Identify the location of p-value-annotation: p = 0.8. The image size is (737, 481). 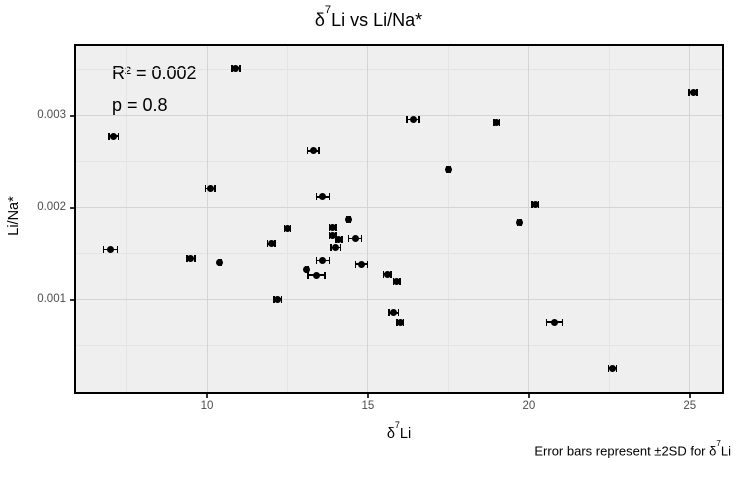
(140, 104).